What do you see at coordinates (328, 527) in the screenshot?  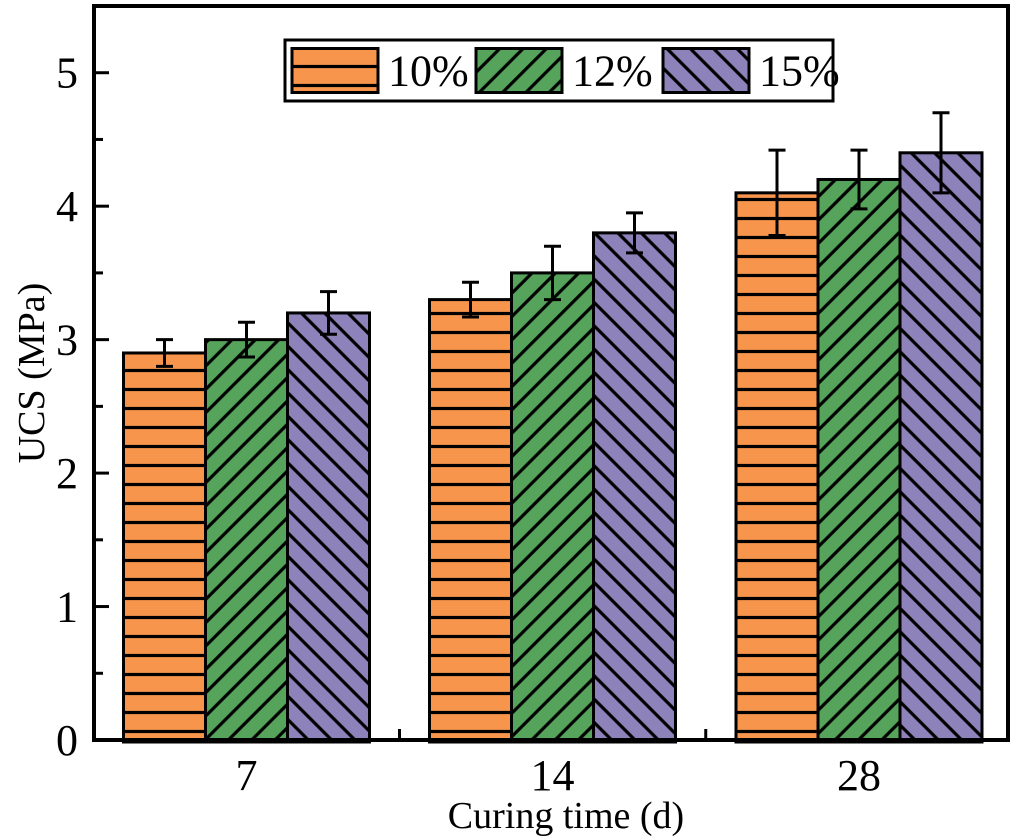 I see `bar-15pct-7d` at bounding box center [328, 527].